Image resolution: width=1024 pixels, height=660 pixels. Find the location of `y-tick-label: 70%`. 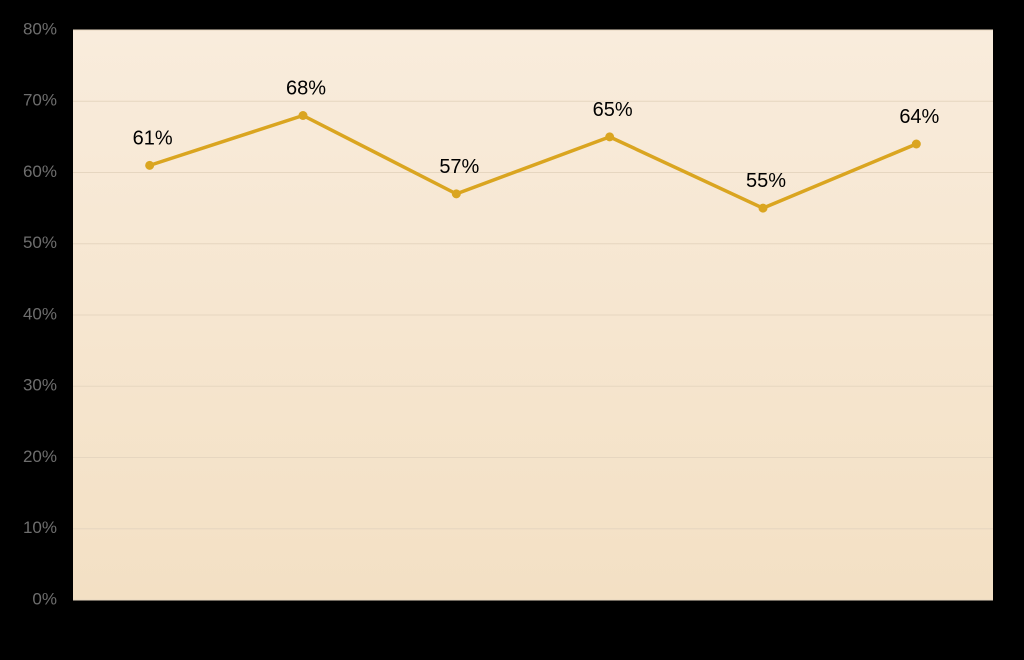

y-tick-label: 70% is located at coordinates (40, 100).